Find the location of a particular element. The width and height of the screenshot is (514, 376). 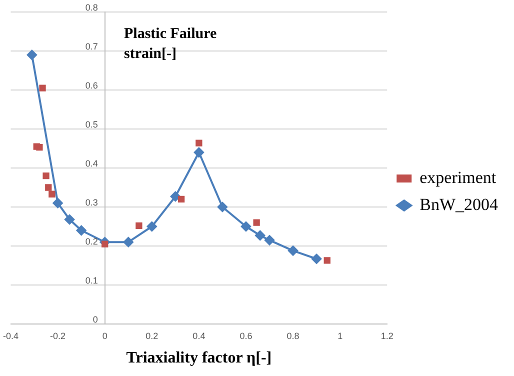

x-tick-label: 0 is located at coordinates (105, 335).